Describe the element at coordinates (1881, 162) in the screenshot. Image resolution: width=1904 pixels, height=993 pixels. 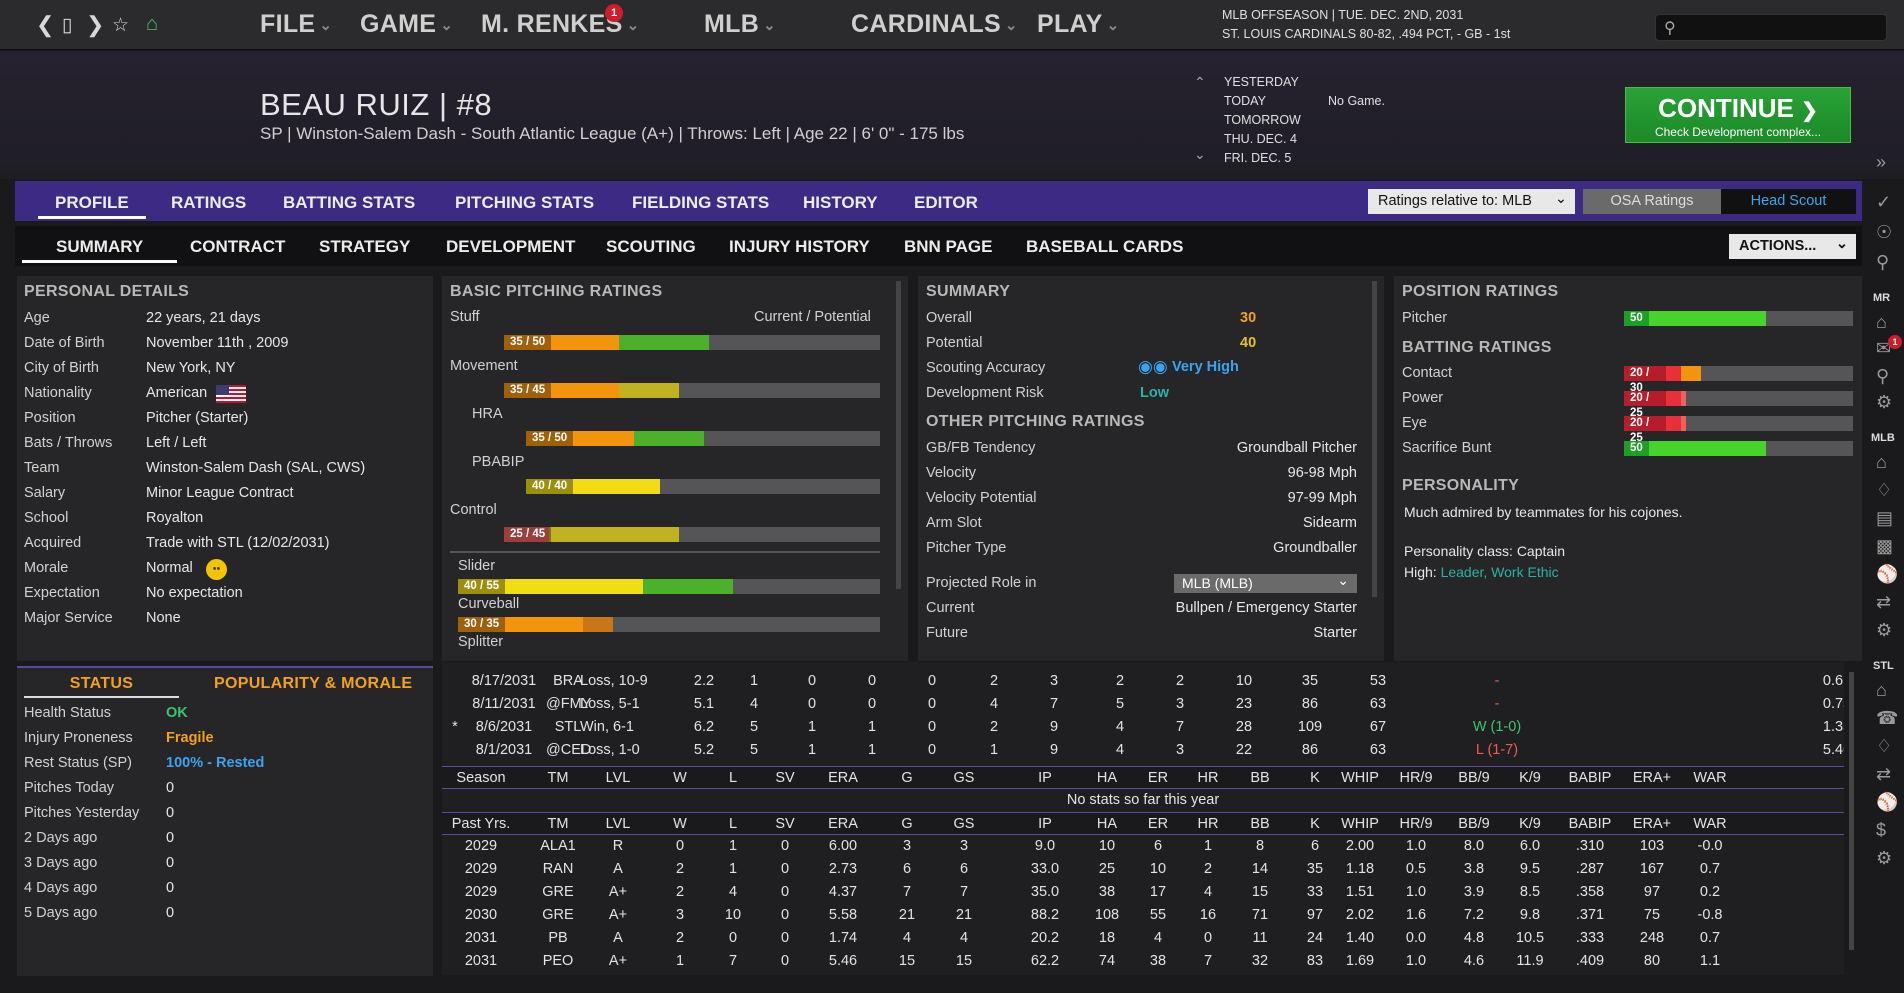
I see `expand-icon: »` at that location.